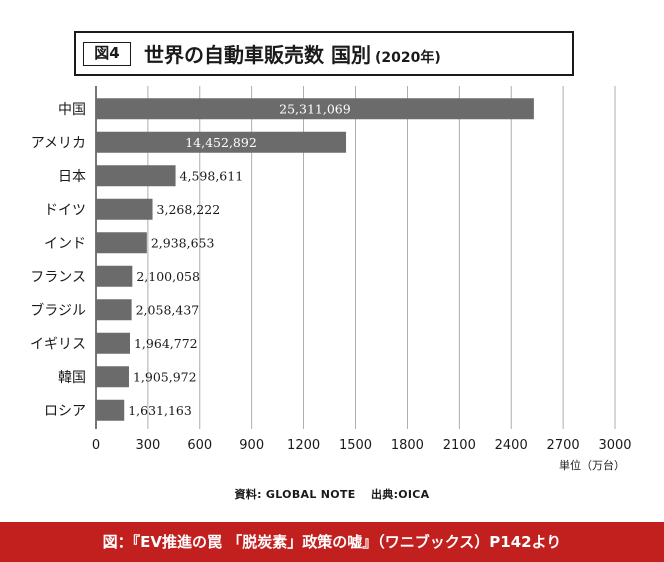 This screenshot has height=562, width=664. Describe the element at coordinates (58, 277) in the screenshot. I see `category-label: フランス` at that location.